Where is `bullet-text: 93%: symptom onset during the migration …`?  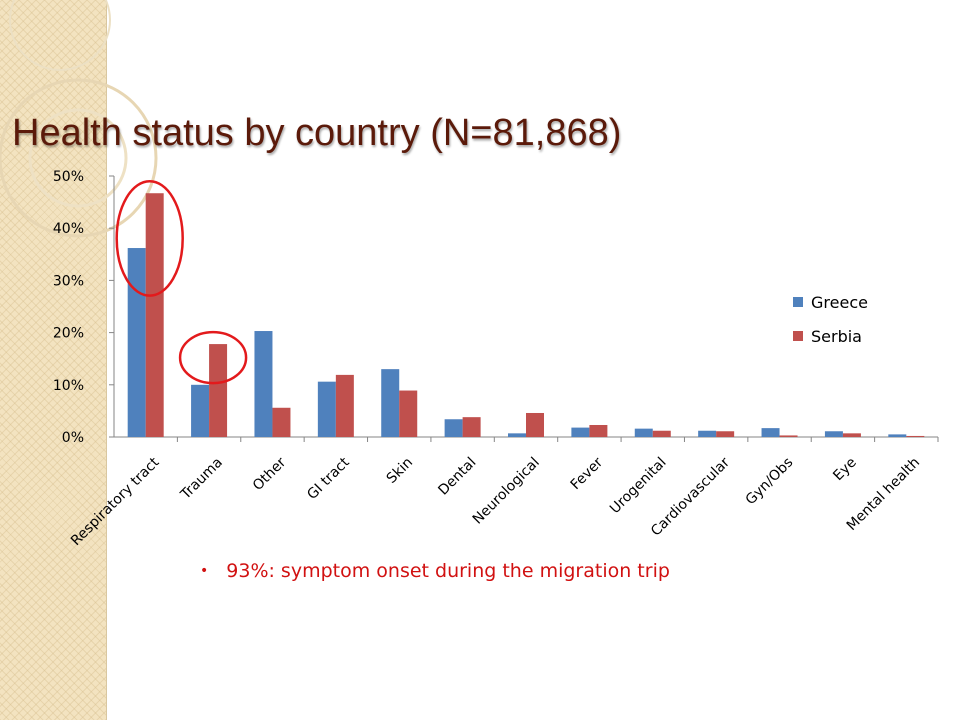 bullet-text: 93%: symptom onset during the migration … is located at coordinates (448, 571).